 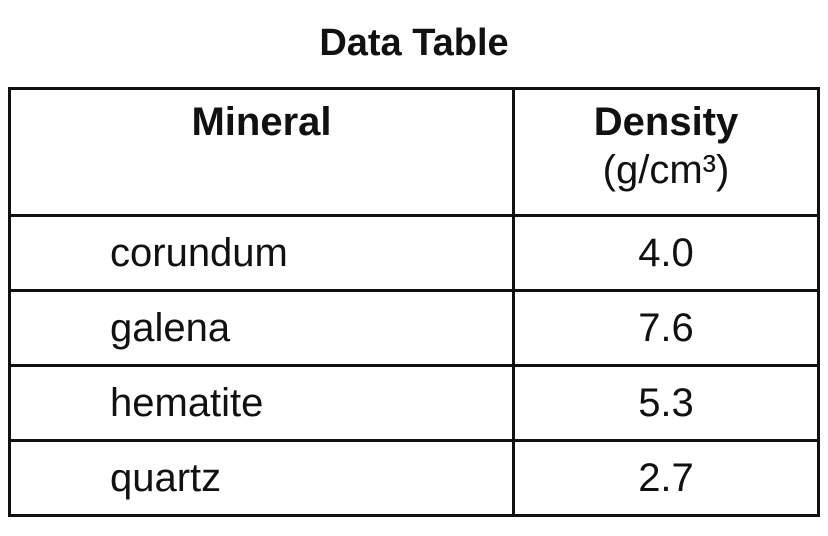 I want to click on table-row: hematite 5.3, so click(x=414, y=403).